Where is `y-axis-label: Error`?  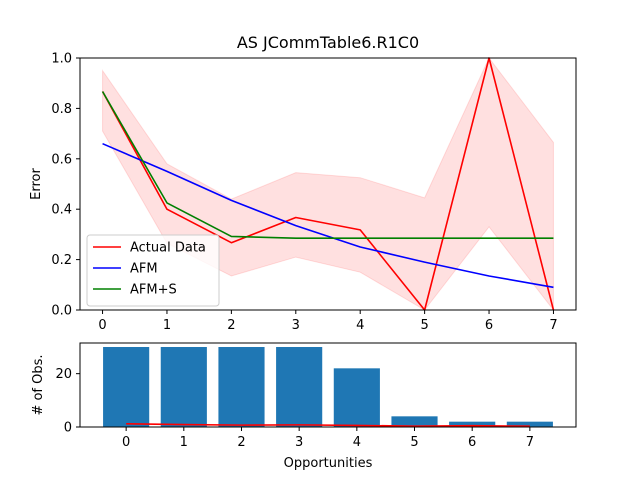 y-axis-label: Error is located at coordinates (36, 184).